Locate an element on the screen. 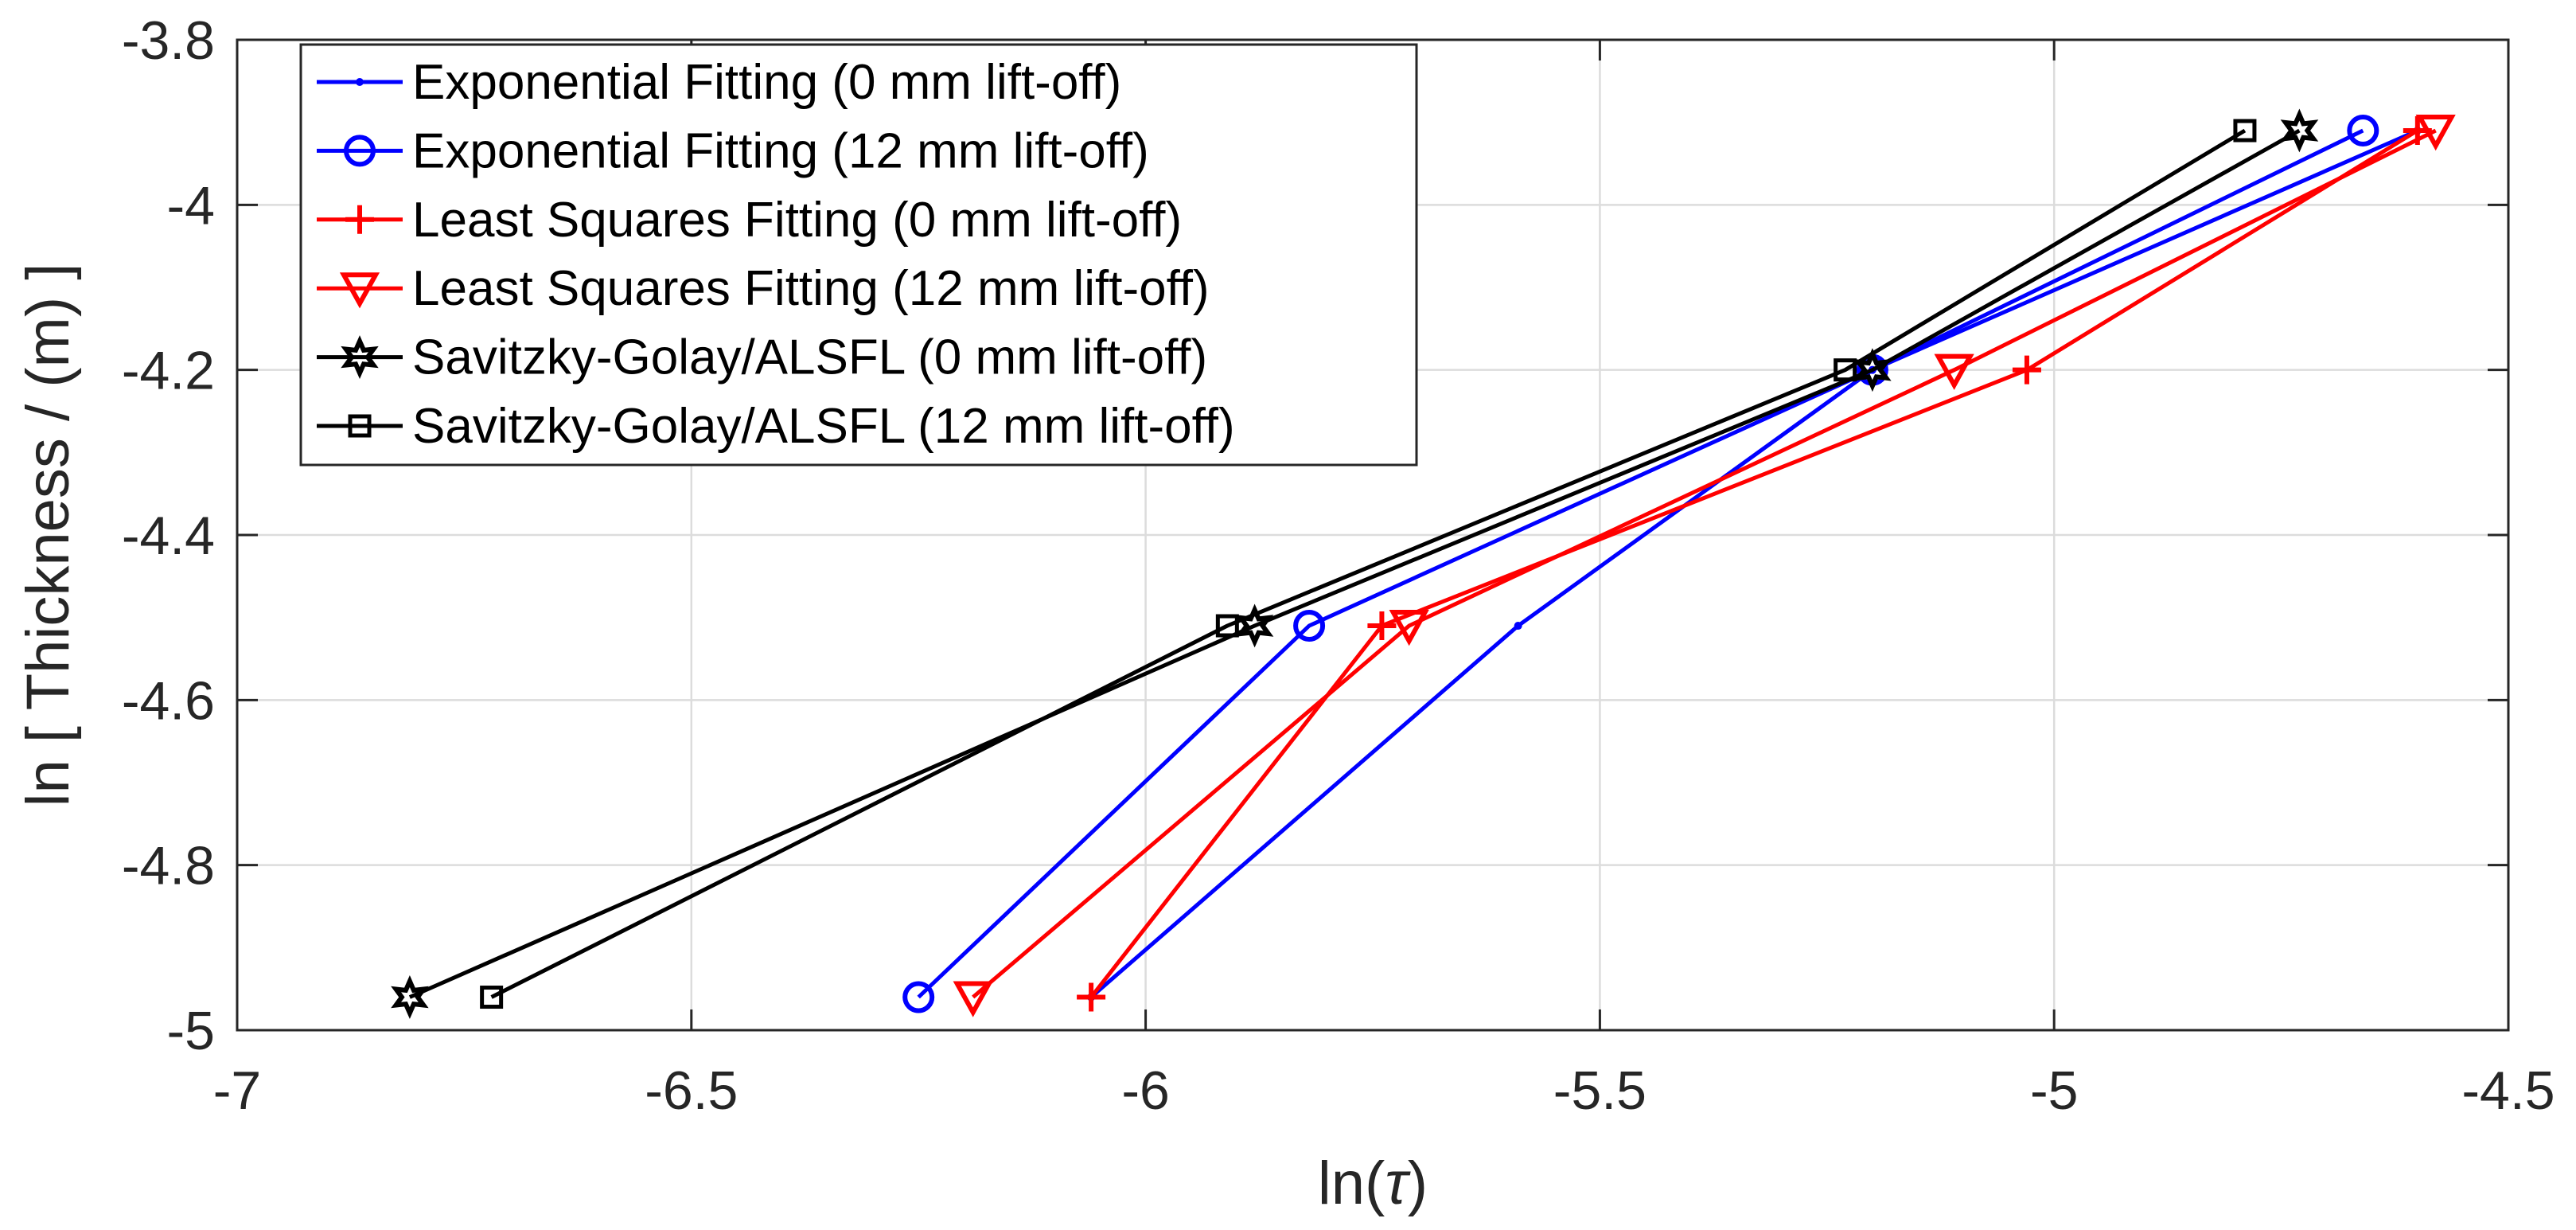 This screenshot has width=2576, height=1230. legend-entry: Exponential Fitting (12 mm lift-off) is located at coordinates (733, 150).